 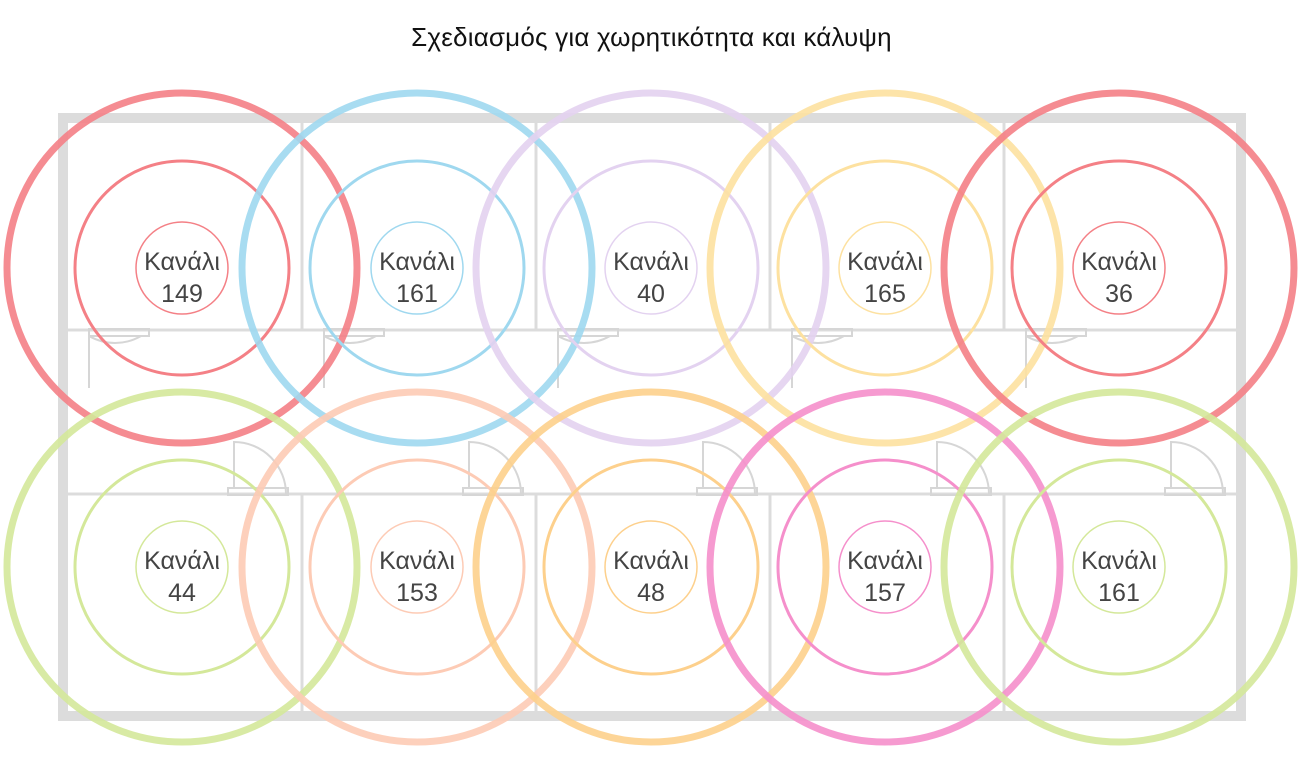 I want to click on channel-number: 165, so click(x=885, y=294).